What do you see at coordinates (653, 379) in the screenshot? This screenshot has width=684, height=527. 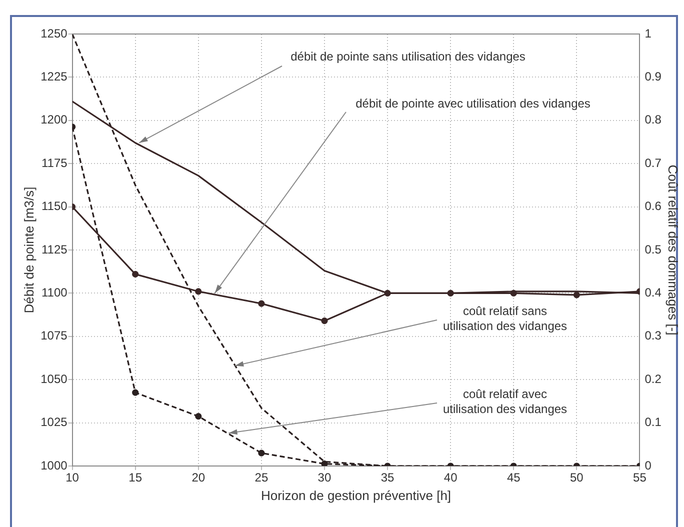 I see `y2-tick-label: 0.2` at bounding box center [653, 379].